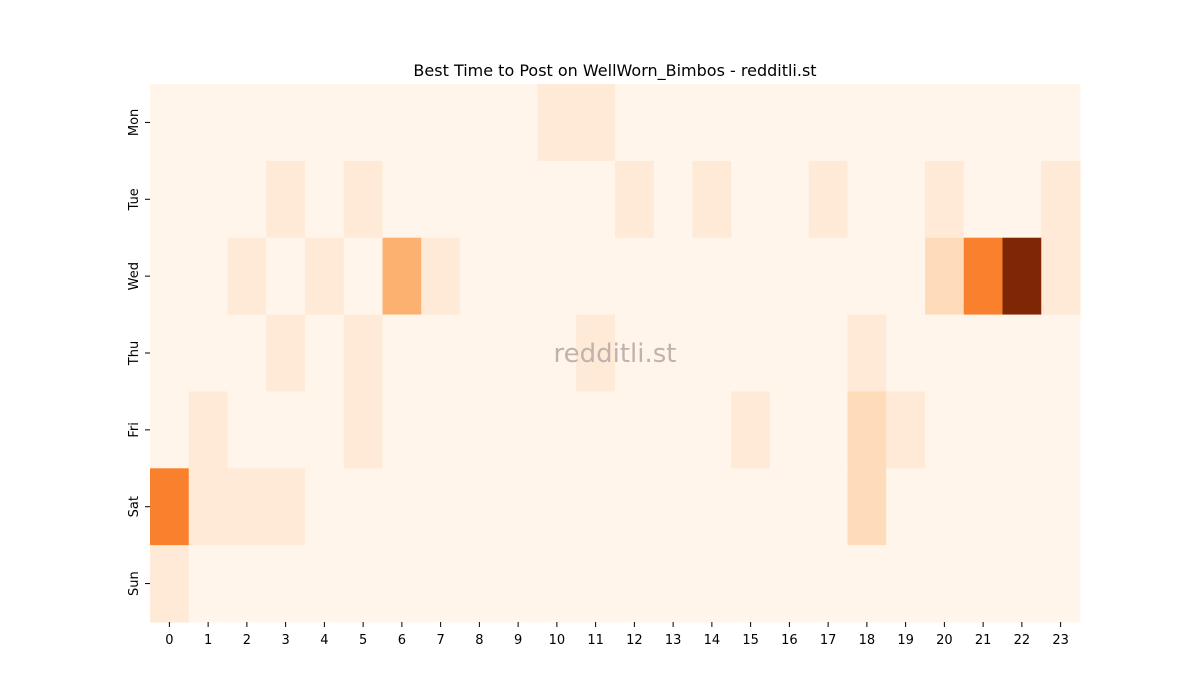 Image resolution: width=1200 pixels, height=700 pixels. What do you see at coordinates (402, 640) in the screenshot?
I see `x-tick-label: 6` at bounding box center [402, 640].